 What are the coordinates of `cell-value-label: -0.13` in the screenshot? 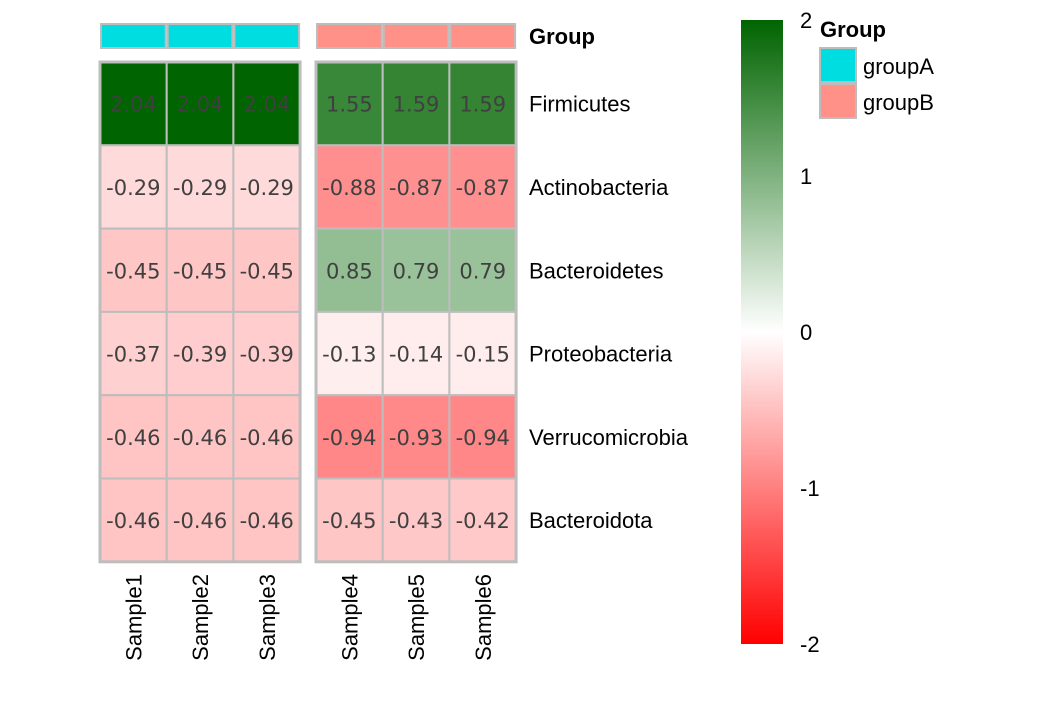 It's located at (349, 355).